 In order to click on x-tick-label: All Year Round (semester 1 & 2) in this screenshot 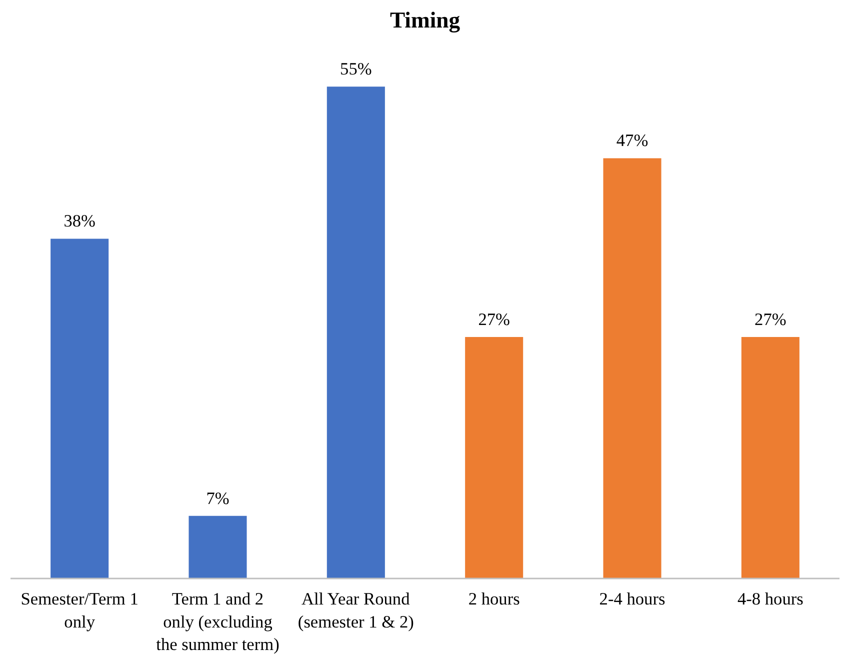, I will do `click(356, 611)`.